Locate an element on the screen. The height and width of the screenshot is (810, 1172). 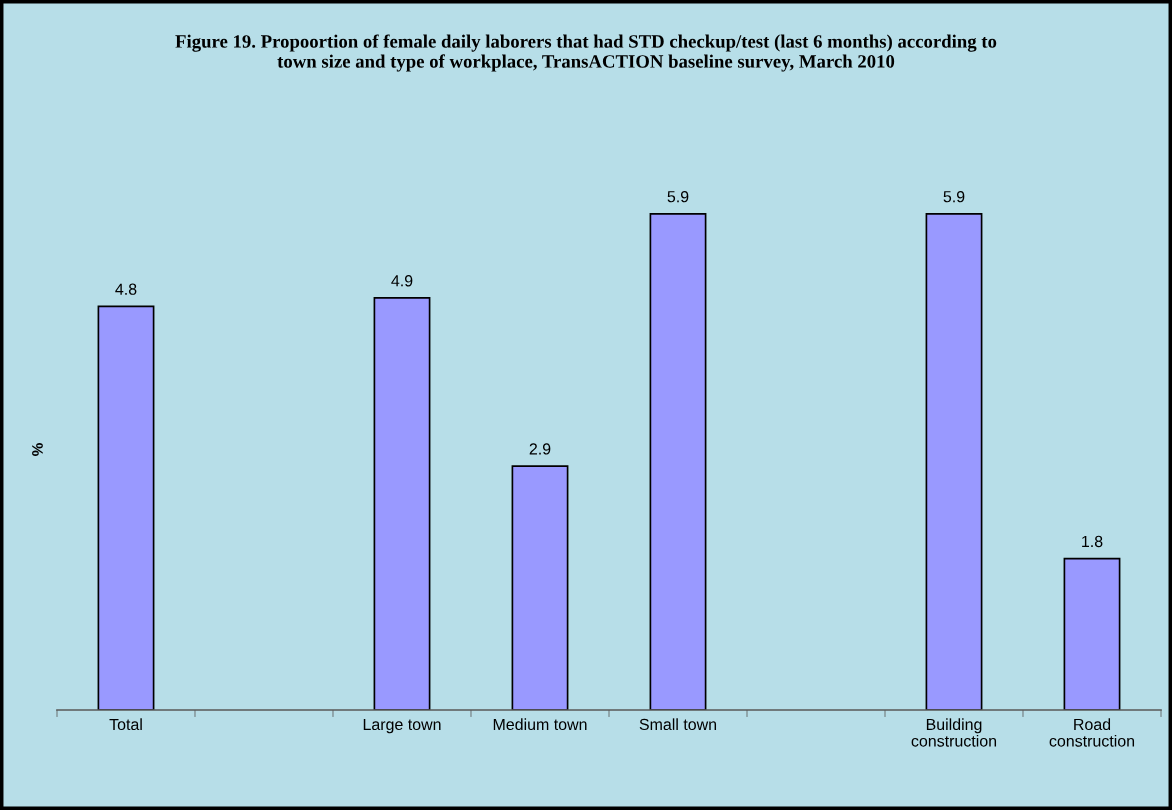
x-tick-label: Total is located at coordinates (125, 724).